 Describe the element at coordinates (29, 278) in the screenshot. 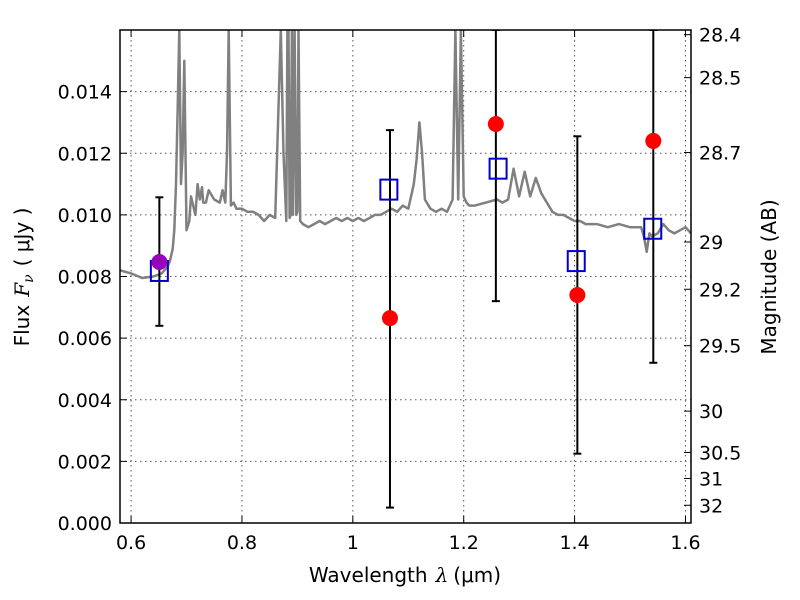

I see `y-axis-title-subscript: ν` at that location.